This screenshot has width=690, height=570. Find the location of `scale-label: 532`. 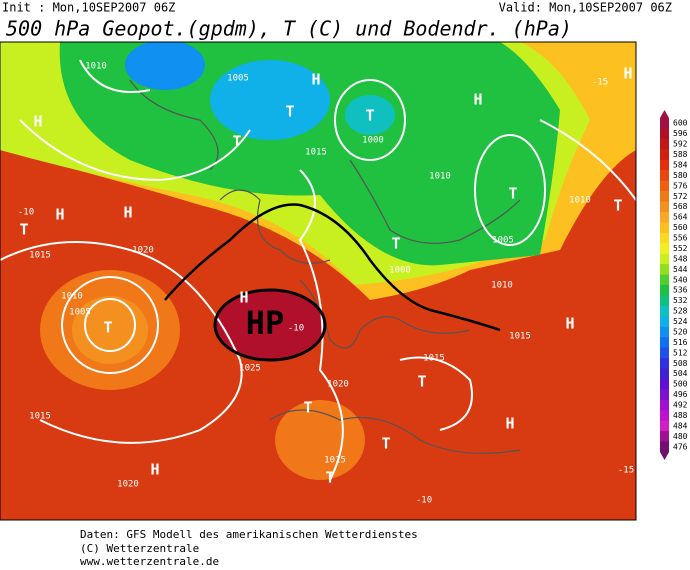

scale-label: 532 is located at coordinates (680, 300).